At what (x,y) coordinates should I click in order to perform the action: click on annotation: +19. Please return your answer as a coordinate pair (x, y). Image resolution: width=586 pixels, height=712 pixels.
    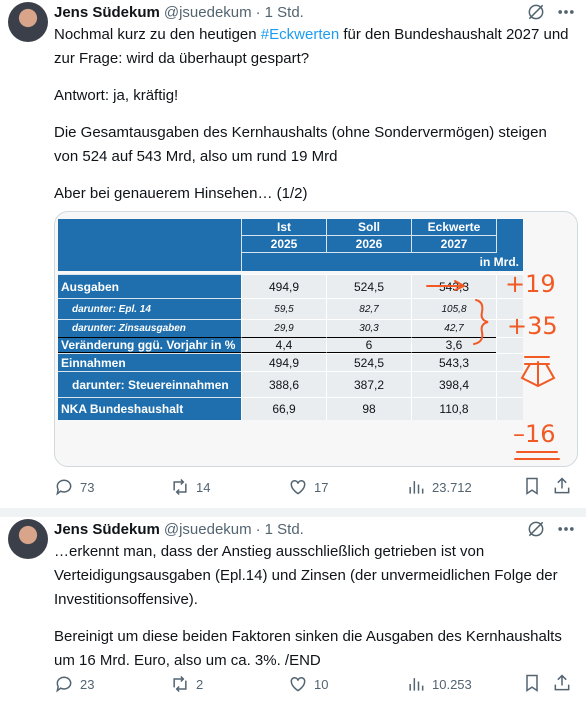
    Looking at the image, I should click on (530, 284).